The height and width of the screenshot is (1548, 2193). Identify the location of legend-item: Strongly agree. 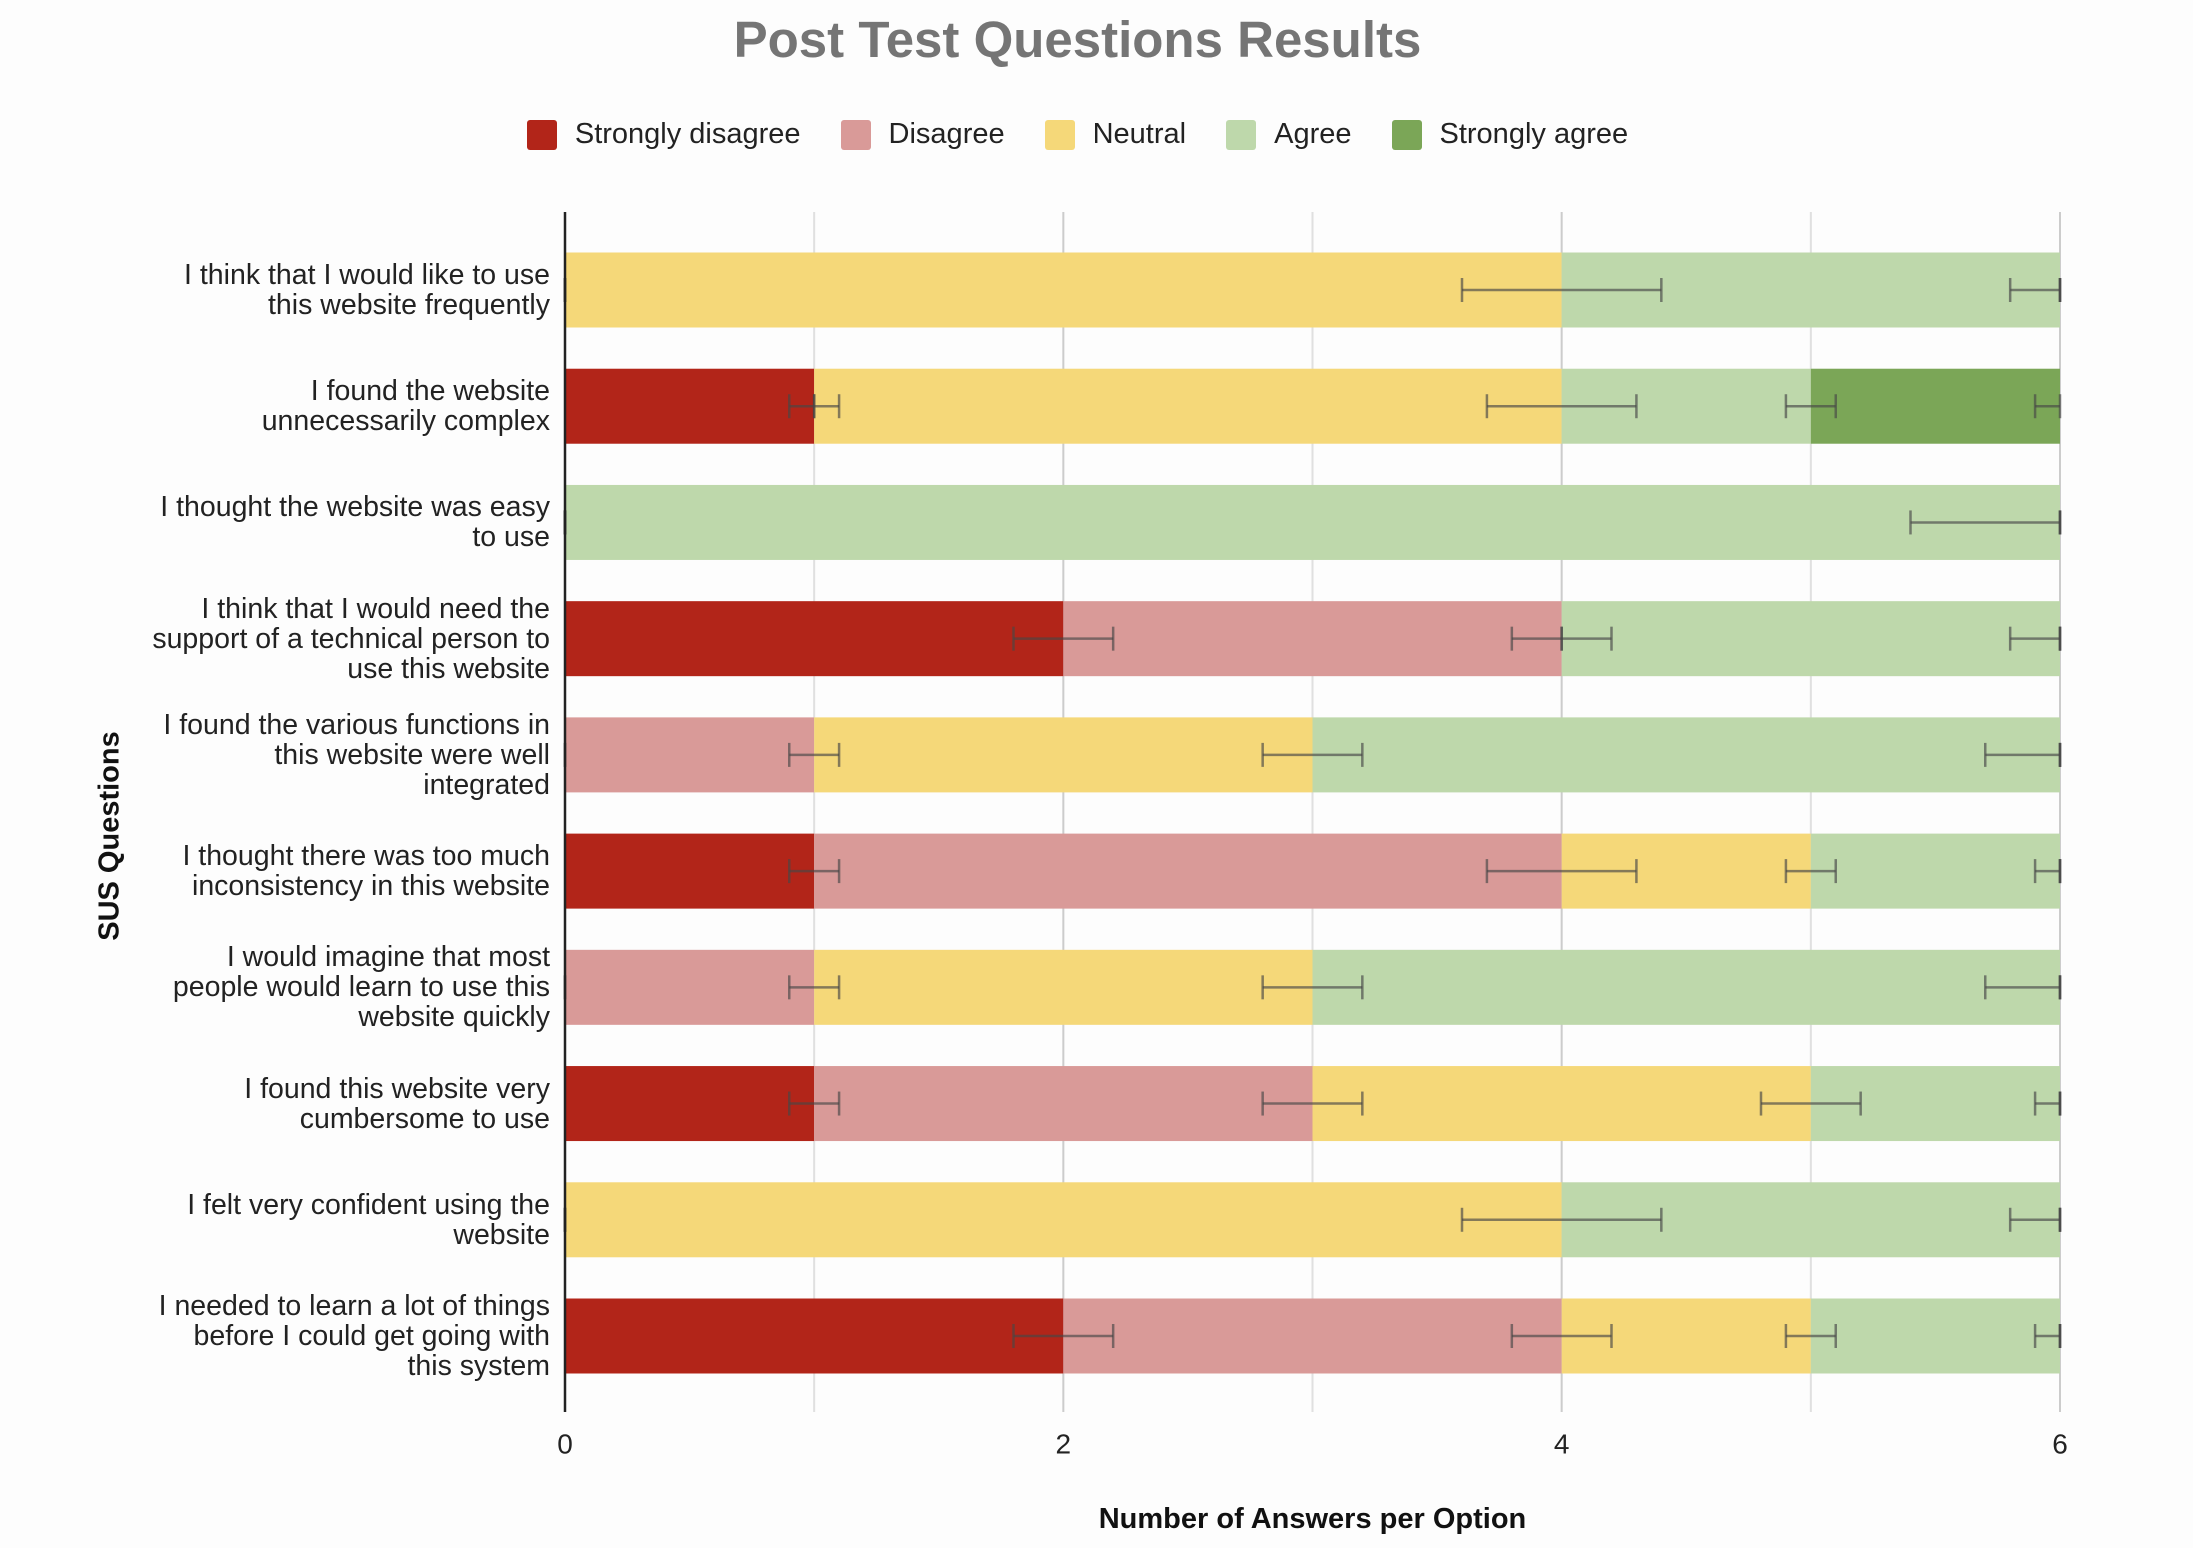
(1510, 134).